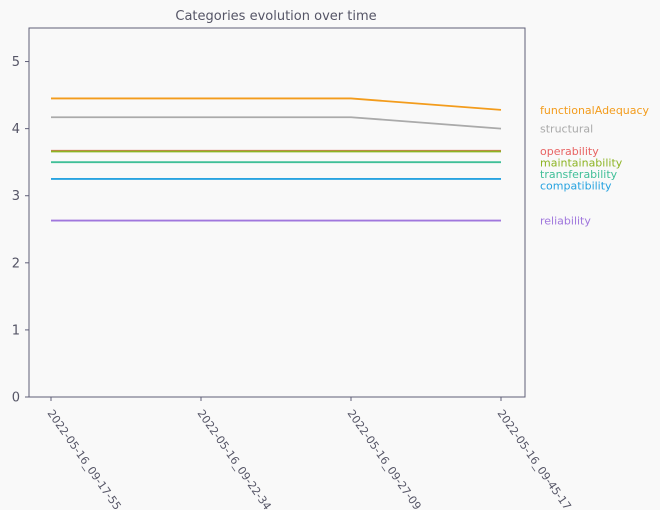 This screenshot has height=510, width=660. I want to click on series-line-structural, so click(276, 123).